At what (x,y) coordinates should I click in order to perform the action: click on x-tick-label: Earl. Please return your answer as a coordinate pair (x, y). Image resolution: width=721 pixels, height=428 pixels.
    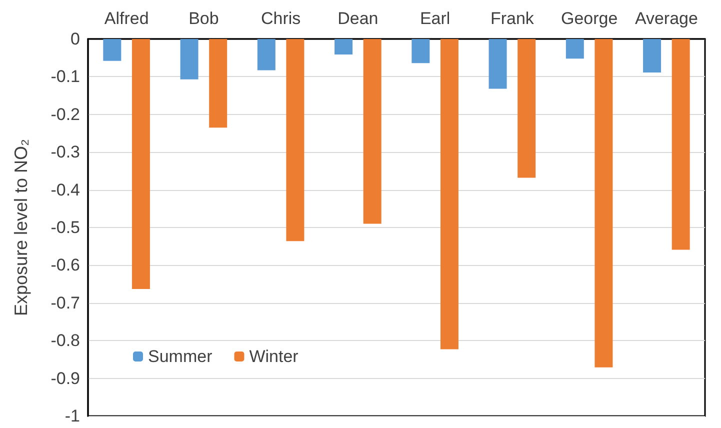
    Looking at the image, I should click on (435, 18).